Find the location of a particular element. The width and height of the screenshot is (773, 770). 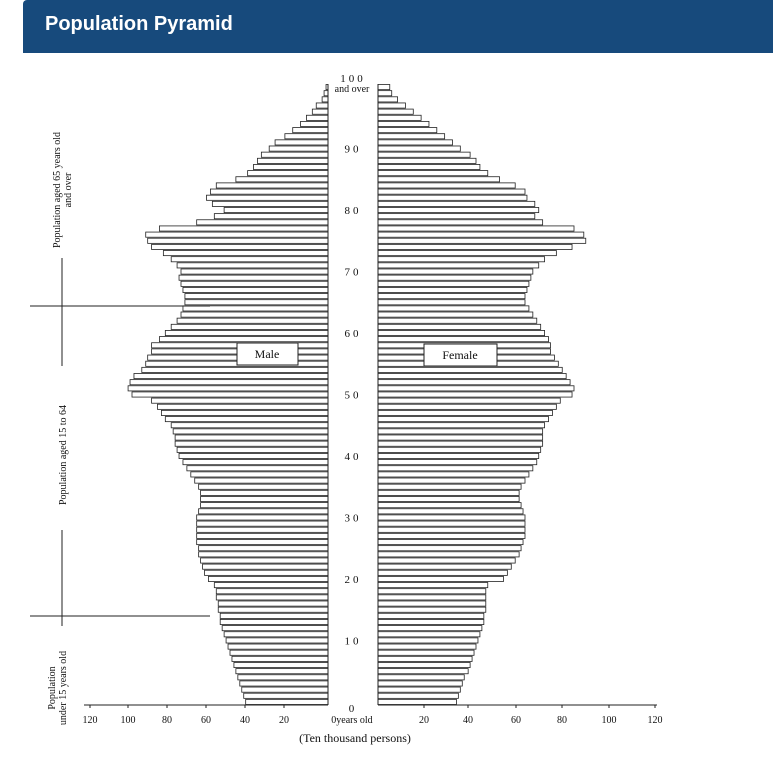

x-tick-0: 120 is located at coordinates (90, 720).